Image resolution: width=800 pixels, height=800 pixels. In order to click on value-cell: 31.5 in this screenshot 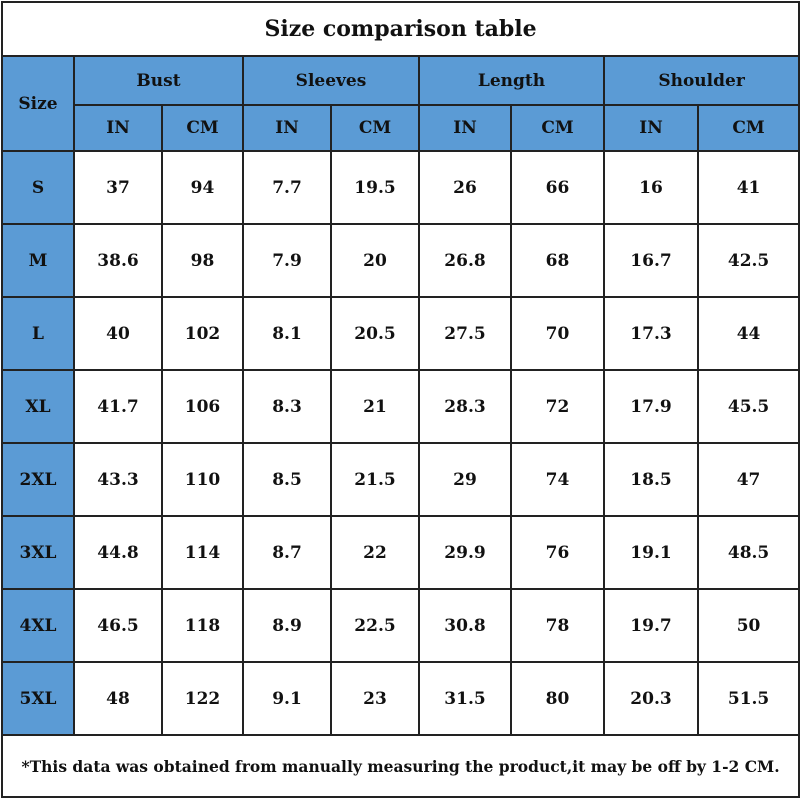, I will do `click(465, 698)`.